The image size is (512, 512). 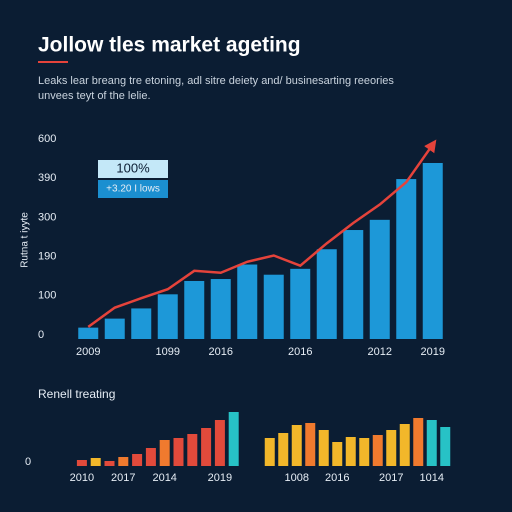 What do you see at coordinates (164, 478) in the screenshot?
I see `x-tick-label: 2014` at bounding box center [164, 478].